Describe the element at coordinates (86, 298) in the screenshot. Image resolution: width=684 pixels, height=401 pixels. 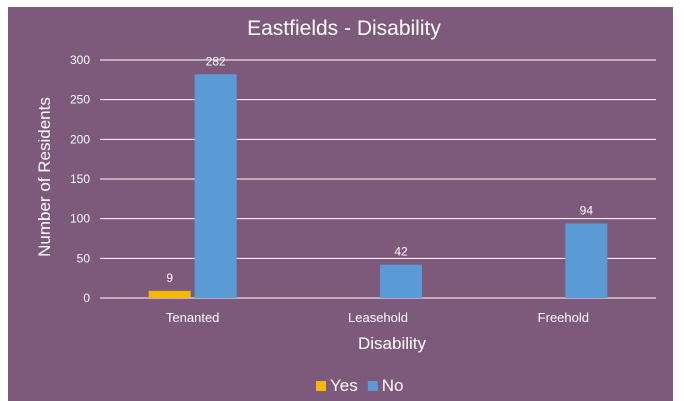
I see `y-tick-label: 0` at that location.